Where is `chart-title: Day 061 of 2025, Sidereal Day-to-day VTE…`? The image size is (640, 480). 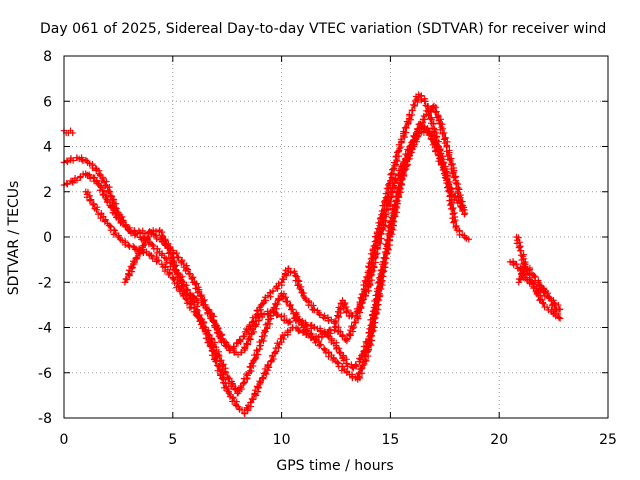
chart-title: Day 061 of 2025, Sidereal Day-to-day VTE… is located at coordinates (323, 29).